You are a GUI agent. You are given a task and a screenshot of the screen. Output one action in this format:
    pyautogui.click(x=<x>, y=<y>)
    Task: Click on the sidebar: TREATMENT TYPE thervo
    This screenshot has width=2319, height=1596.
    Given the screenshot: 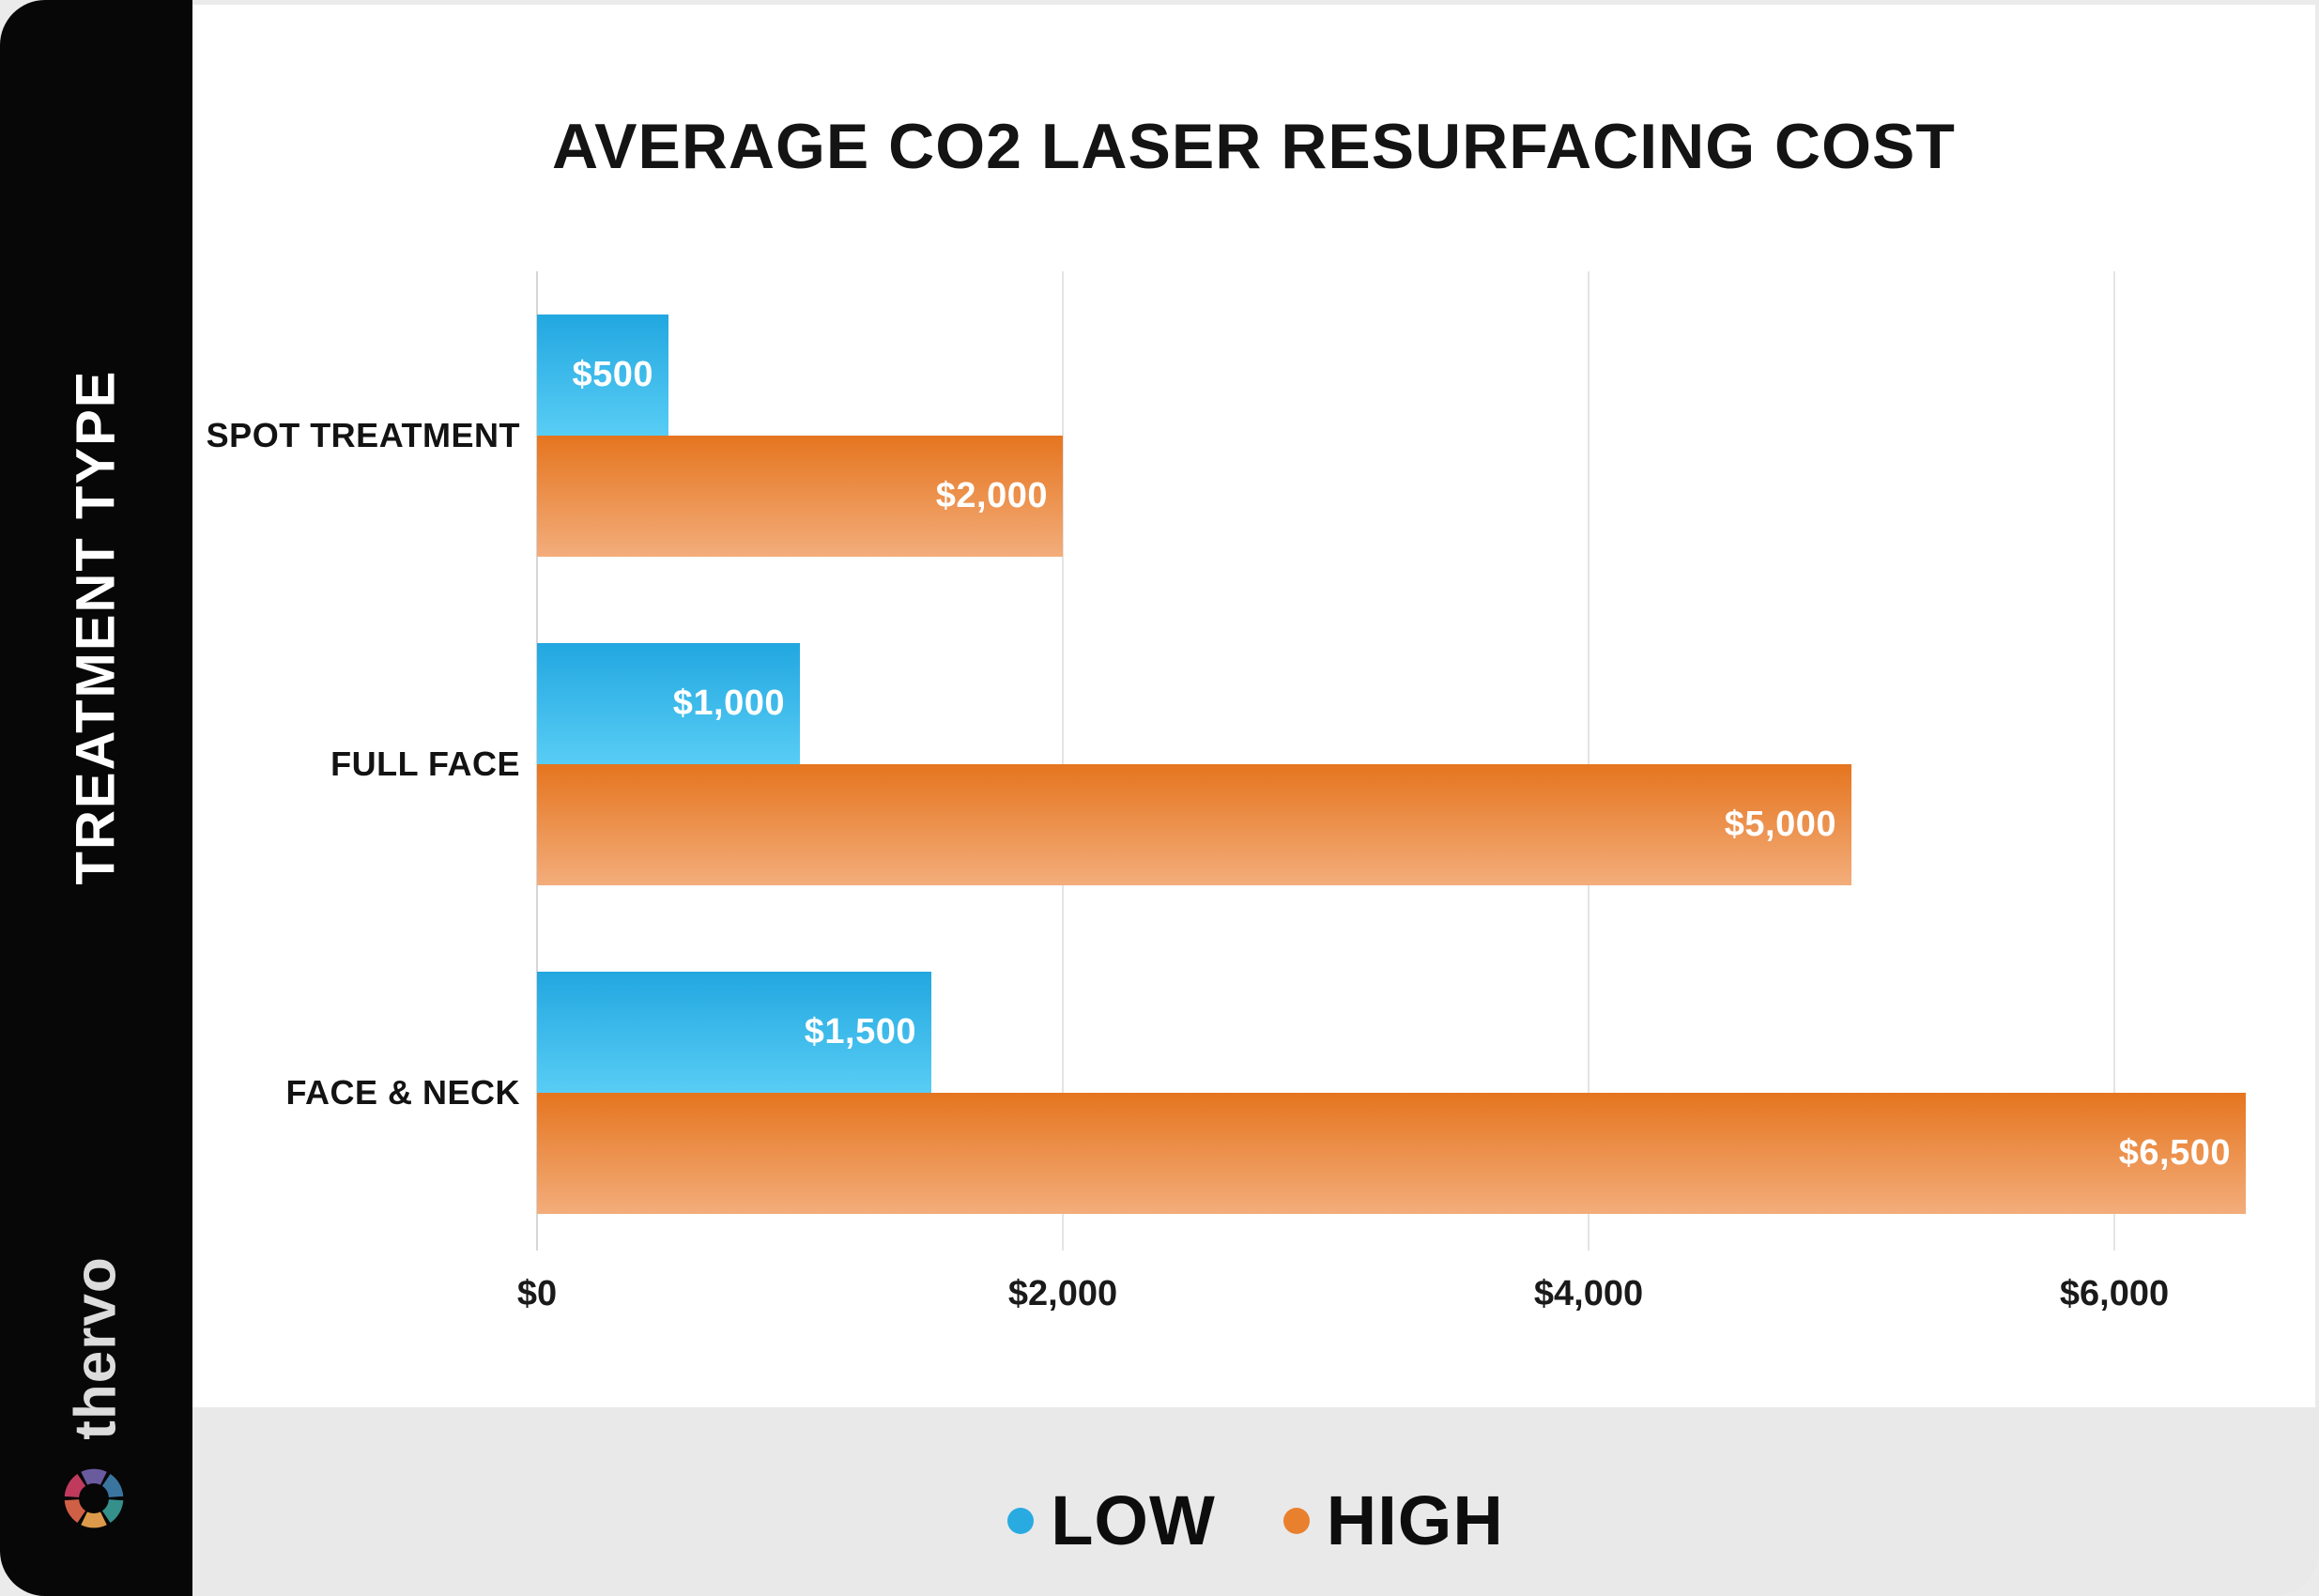 What is the action you would take?
    pyautogui.click(x=96, y=798)
    